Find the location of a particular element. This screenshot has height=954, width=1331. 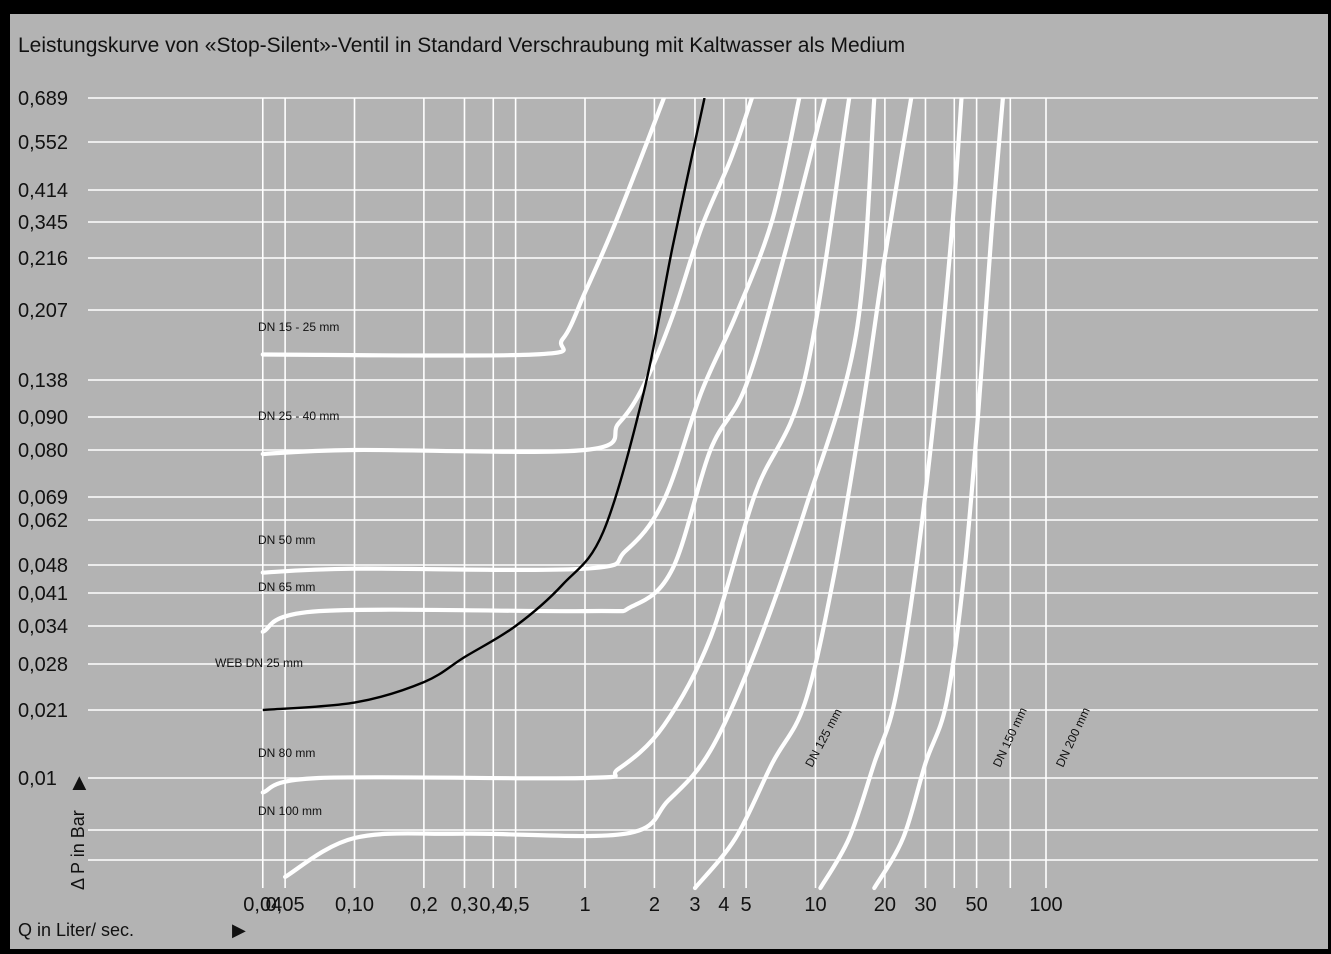

x-tick-label: 3 is located at coordinates (694, 905).